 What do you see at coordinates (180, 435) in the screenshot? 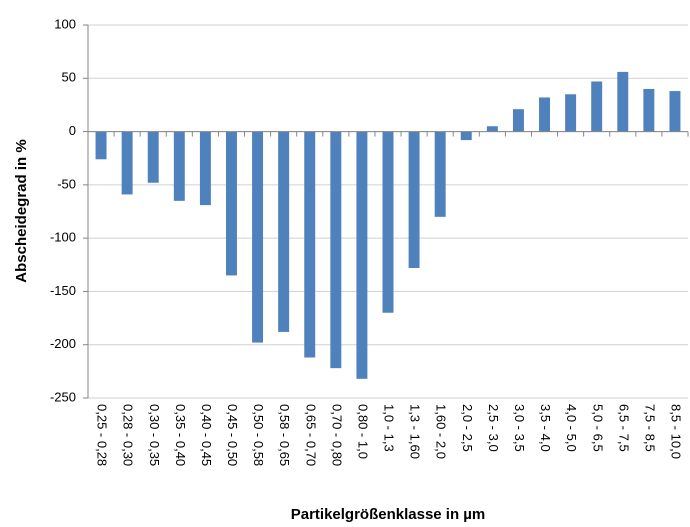
I see `x-tick-label: 0,35 - 0,40` at bounding box center [180, 435].